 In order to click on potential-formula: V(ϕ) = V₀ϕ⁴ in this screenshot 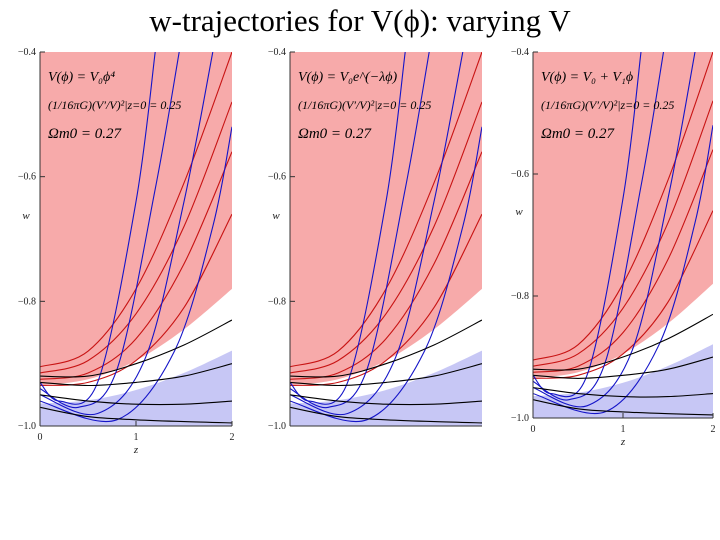, I will do `click(81, 77)`.